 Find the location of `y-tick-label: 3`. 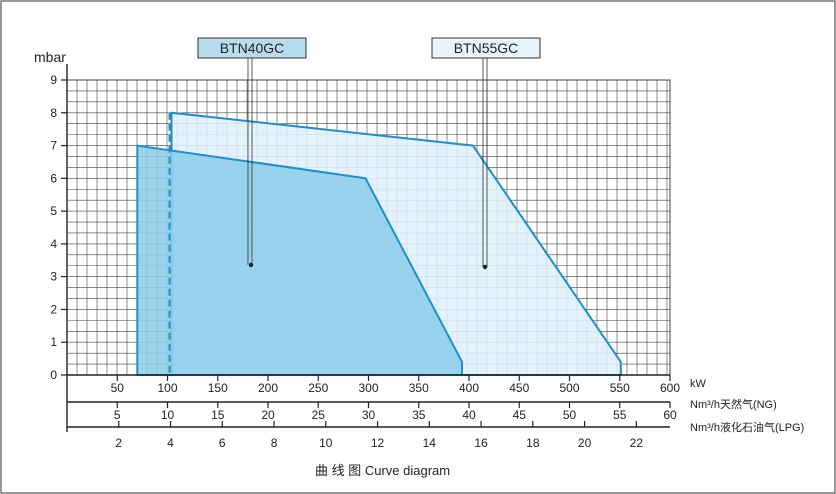

y-tick-label: 3 is located at coordinates (53, 277).